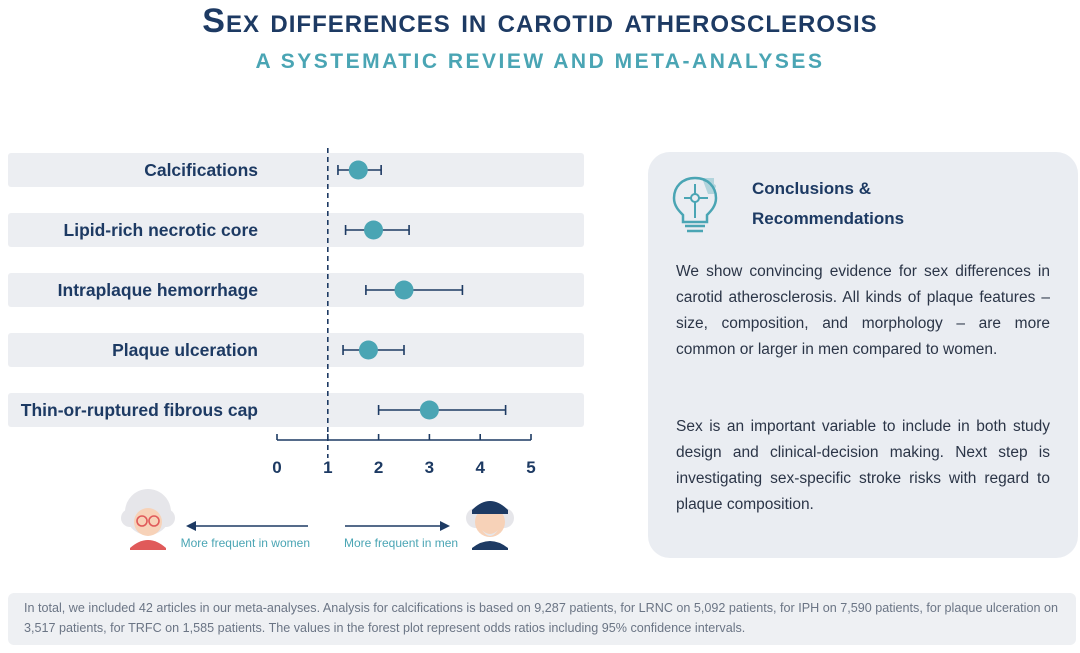 The image size is (1080, 653). Describe the element at coordinates (695, 204) in the screenshot. I see `lightbulb-puzzle-icon` at that location.